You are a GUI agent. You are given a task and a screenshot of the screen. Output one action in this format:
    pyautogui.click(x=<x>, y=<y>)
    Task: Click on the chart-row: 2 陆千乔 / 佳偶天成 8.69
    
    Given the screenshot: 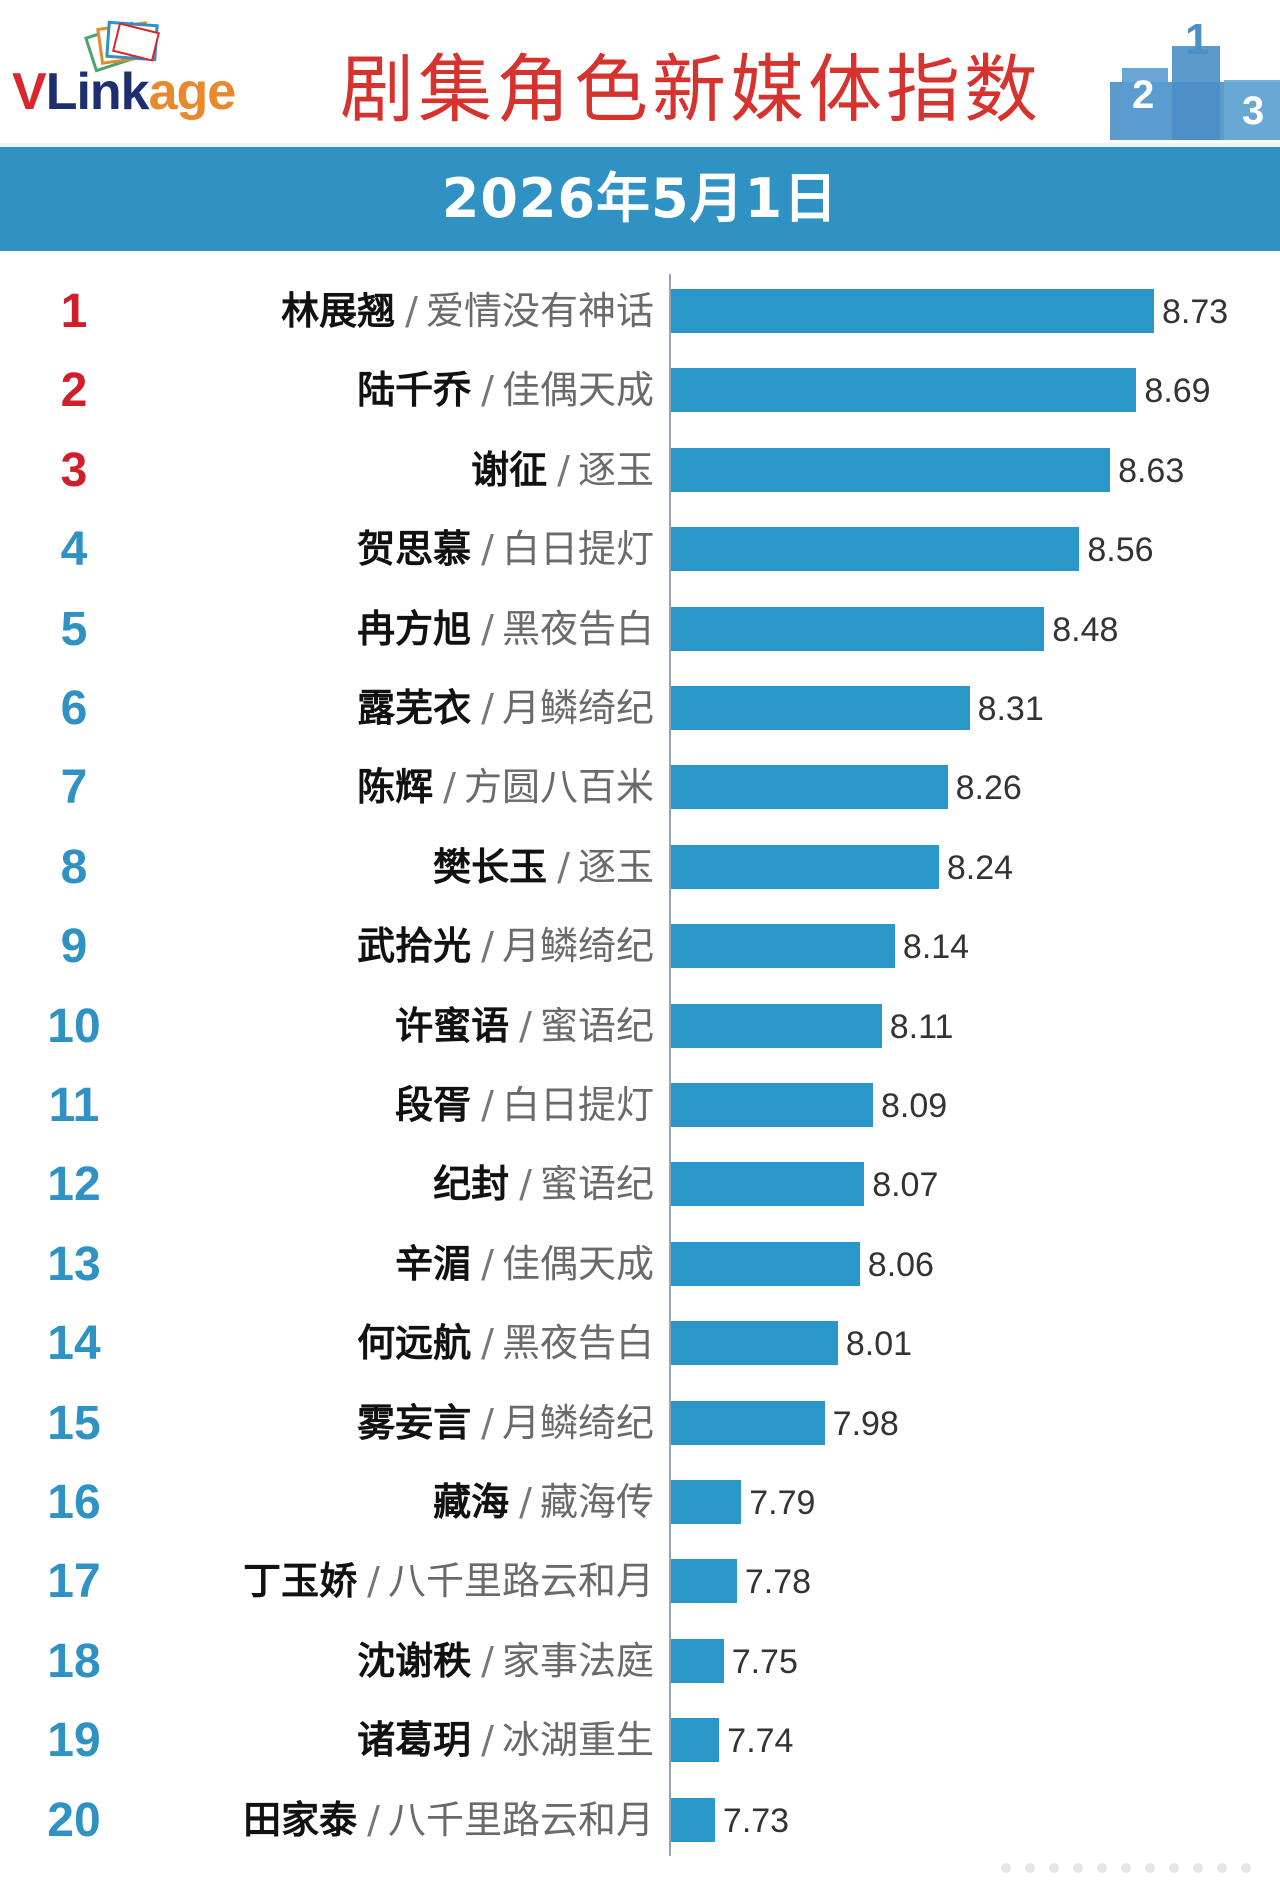 What is the action you would take?
    pyautogui.click(x=640, y=388)
    